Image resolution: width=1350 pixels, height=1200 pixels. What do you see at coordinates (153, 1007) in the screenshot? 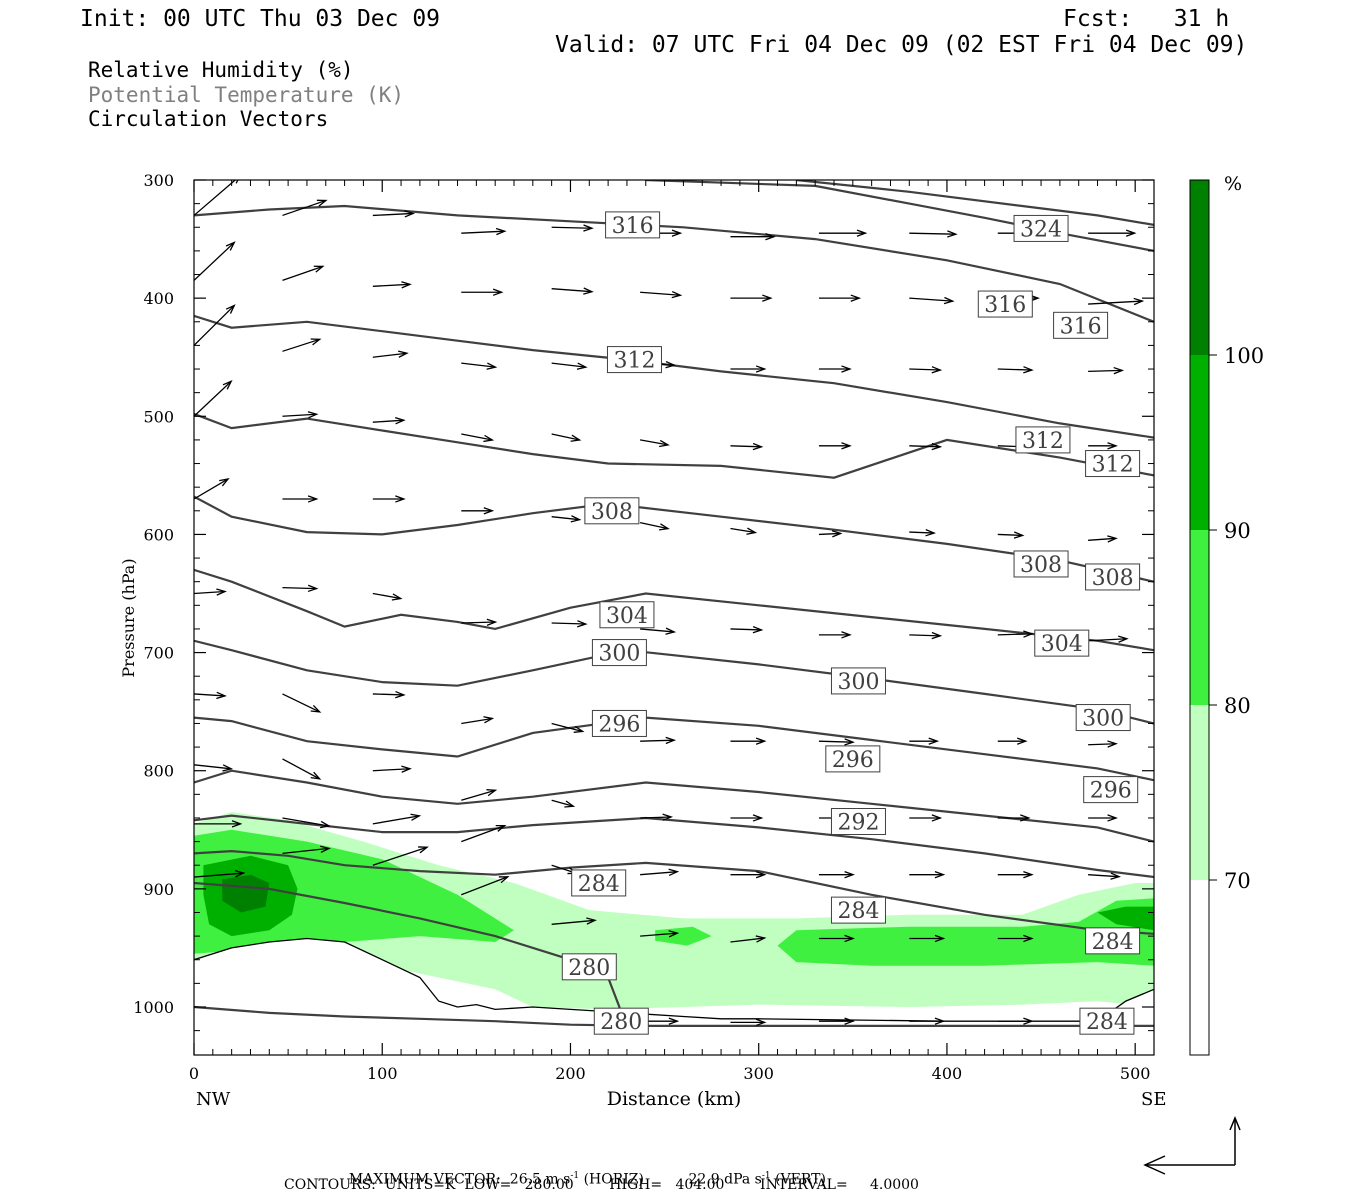
I see `y-tick-label: 1000` at bounding box center [153, 1007].